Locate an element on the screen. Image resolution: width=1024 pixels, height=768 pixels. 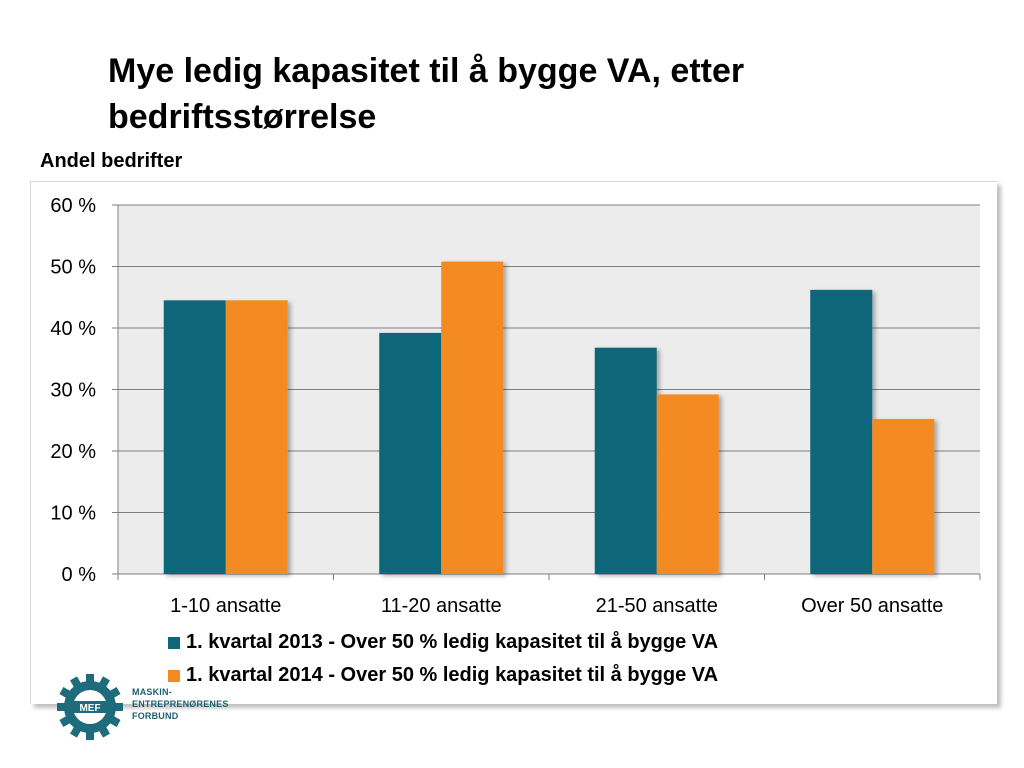
logo-text: MASKIN- ENTREPRENØRENES FORBUND is located at coordinates (180, 704).